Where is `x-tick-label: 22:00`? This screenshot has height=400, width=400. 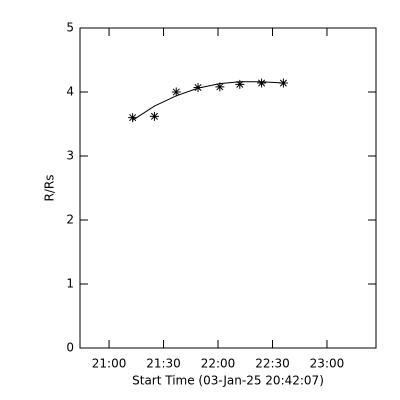
x-tick-label: 22:00 is located at coordinates (218, 364).